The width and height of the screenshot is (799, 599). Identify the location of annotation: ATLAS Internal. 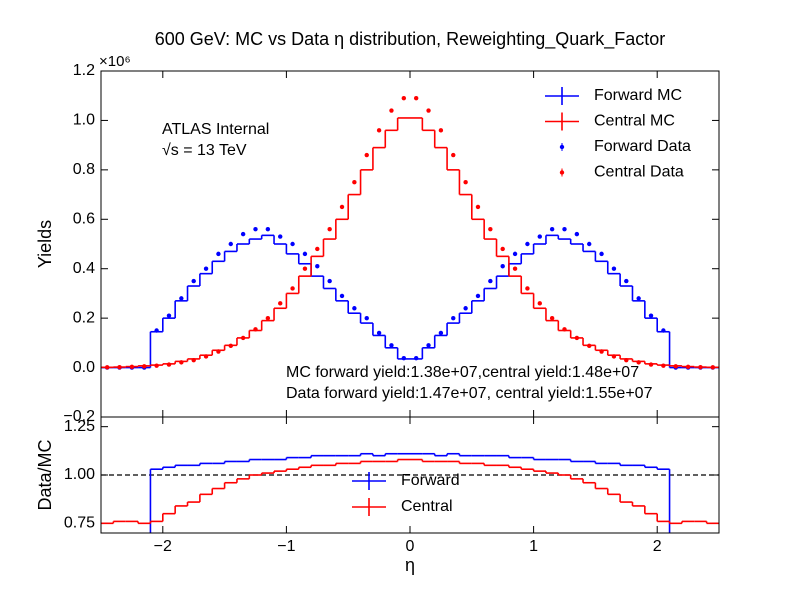
(215, 129).